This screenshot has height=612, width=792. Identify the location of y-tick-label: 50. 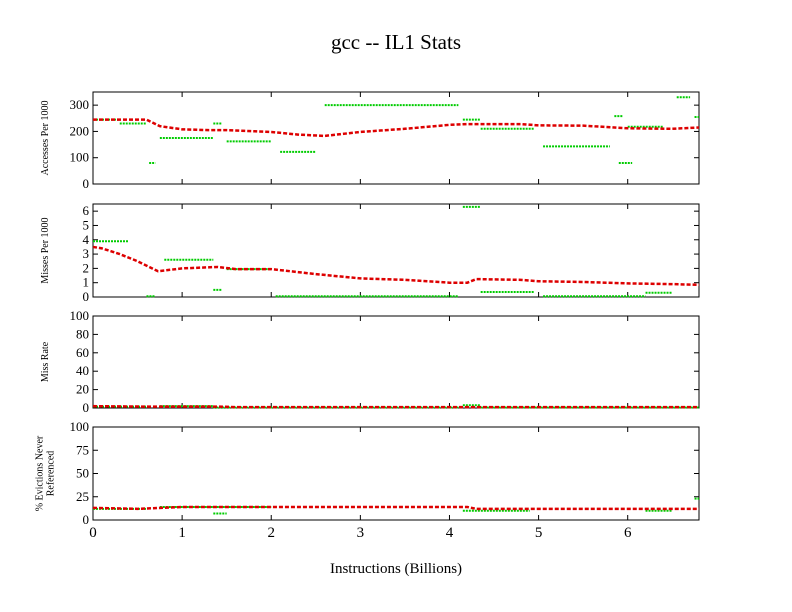
(82, 473).